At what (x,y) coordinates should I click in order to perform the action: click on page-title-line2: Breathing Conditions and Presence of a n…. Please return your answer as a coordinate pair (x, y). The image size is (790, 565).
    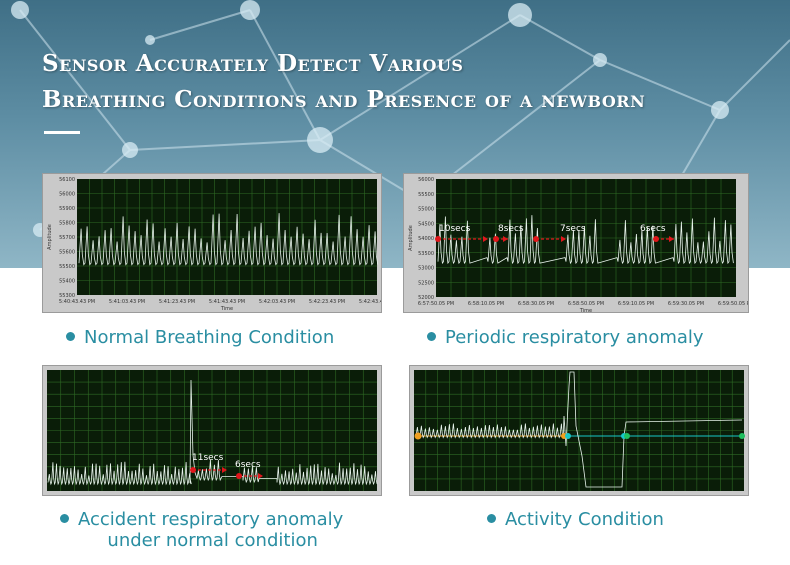
    Looking at the image, I should click on (344, 99).